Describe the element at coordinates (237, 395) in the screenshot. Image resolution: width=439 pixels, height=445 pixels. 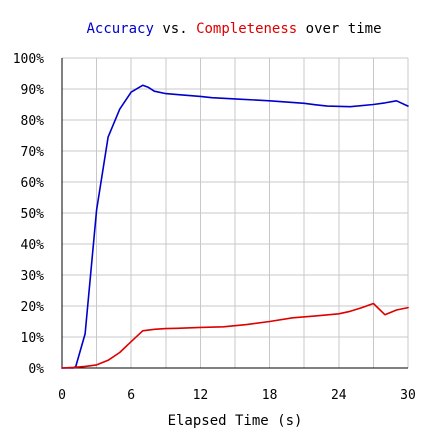
I see `x-axis-tick-labels: 0 6 12 18 24 30` at that location.